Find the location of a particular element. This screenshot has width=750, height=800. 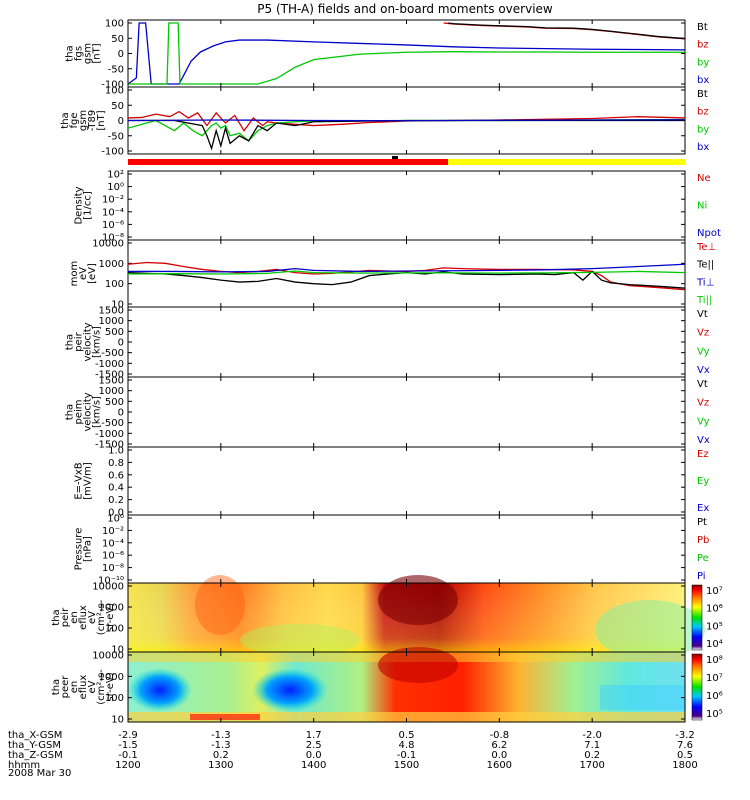

y-label-line: Pressure is located at coordinates (79, 549).